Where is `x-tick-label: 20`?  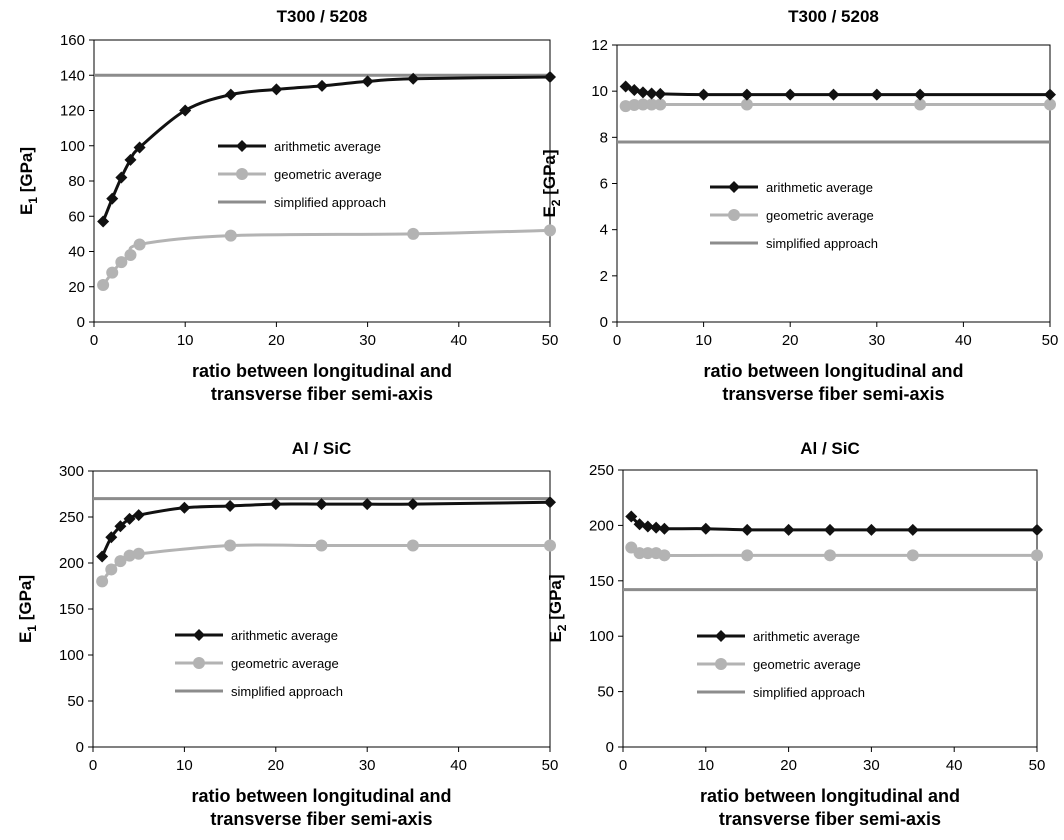
x-tick-label: 20 is located at coordinates (790, 340).